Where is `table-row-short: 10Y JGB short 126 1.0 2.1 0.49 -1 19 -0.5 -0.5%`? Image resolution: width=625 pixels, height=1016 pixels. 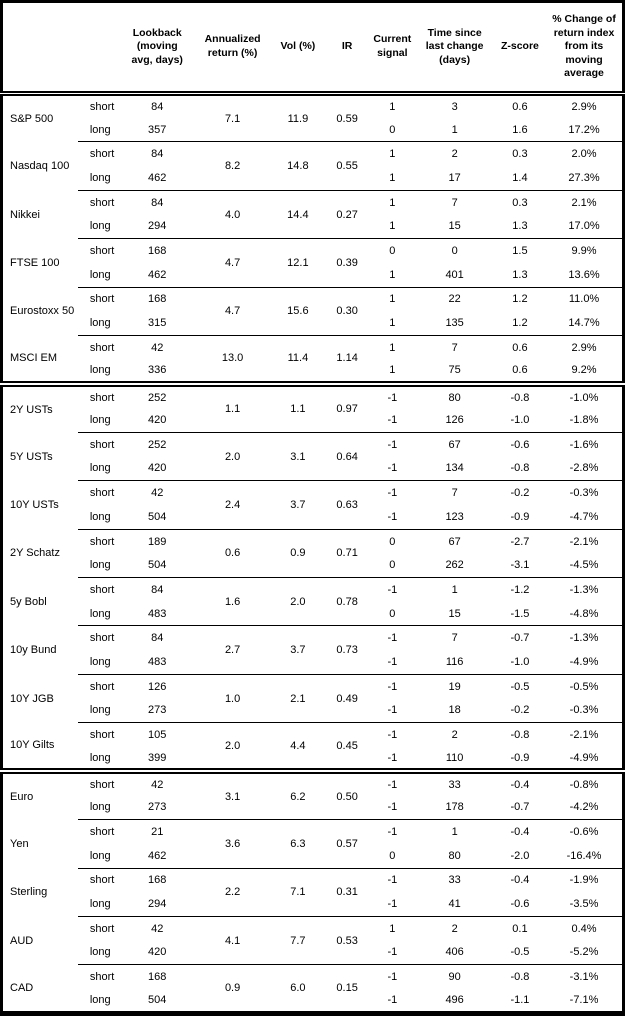 table-row-short: 10Y JGB short 126 1.0 2.1 0.49 -1 19 -0.5 -0.5% is located at coordinates (313, 698).